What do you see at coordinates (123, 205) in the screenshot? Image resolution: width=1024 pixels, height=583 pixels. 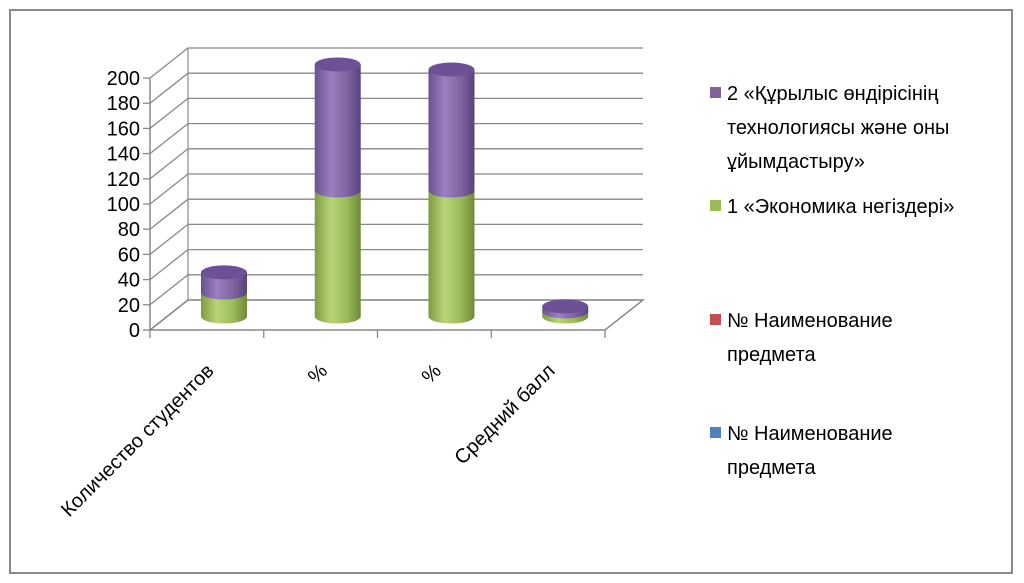 I see `y-tick-label: 100` at bounding box center [123, 205].